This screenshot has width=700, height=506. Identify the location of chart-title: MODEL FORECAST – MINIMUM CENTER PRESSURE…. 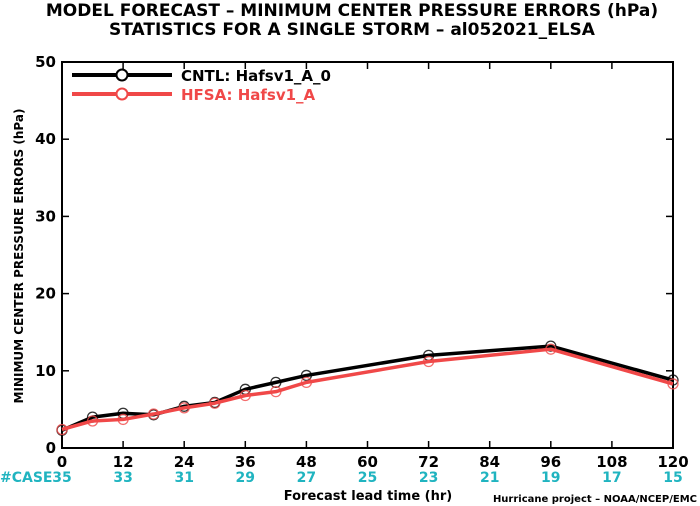
(352, 11).